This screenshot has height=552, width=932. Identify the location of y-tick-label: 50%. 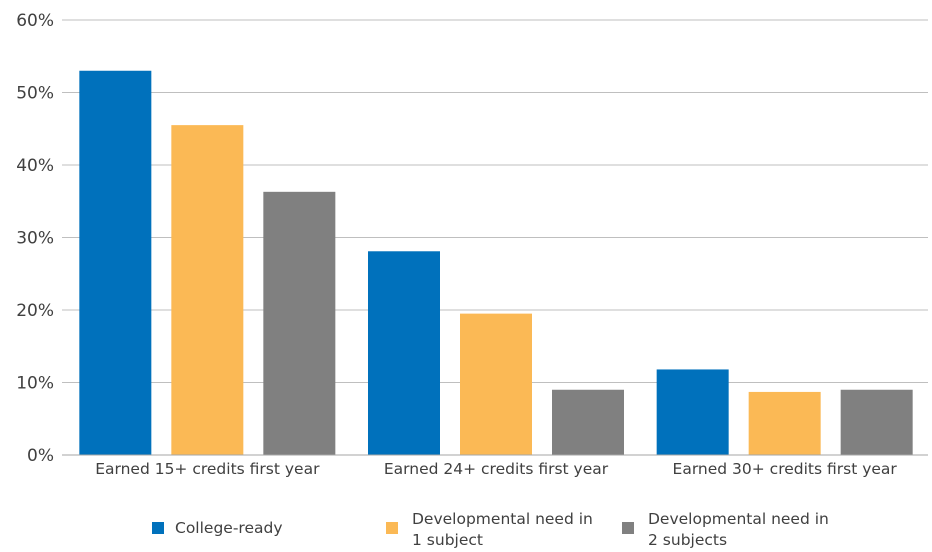
(35, 94).